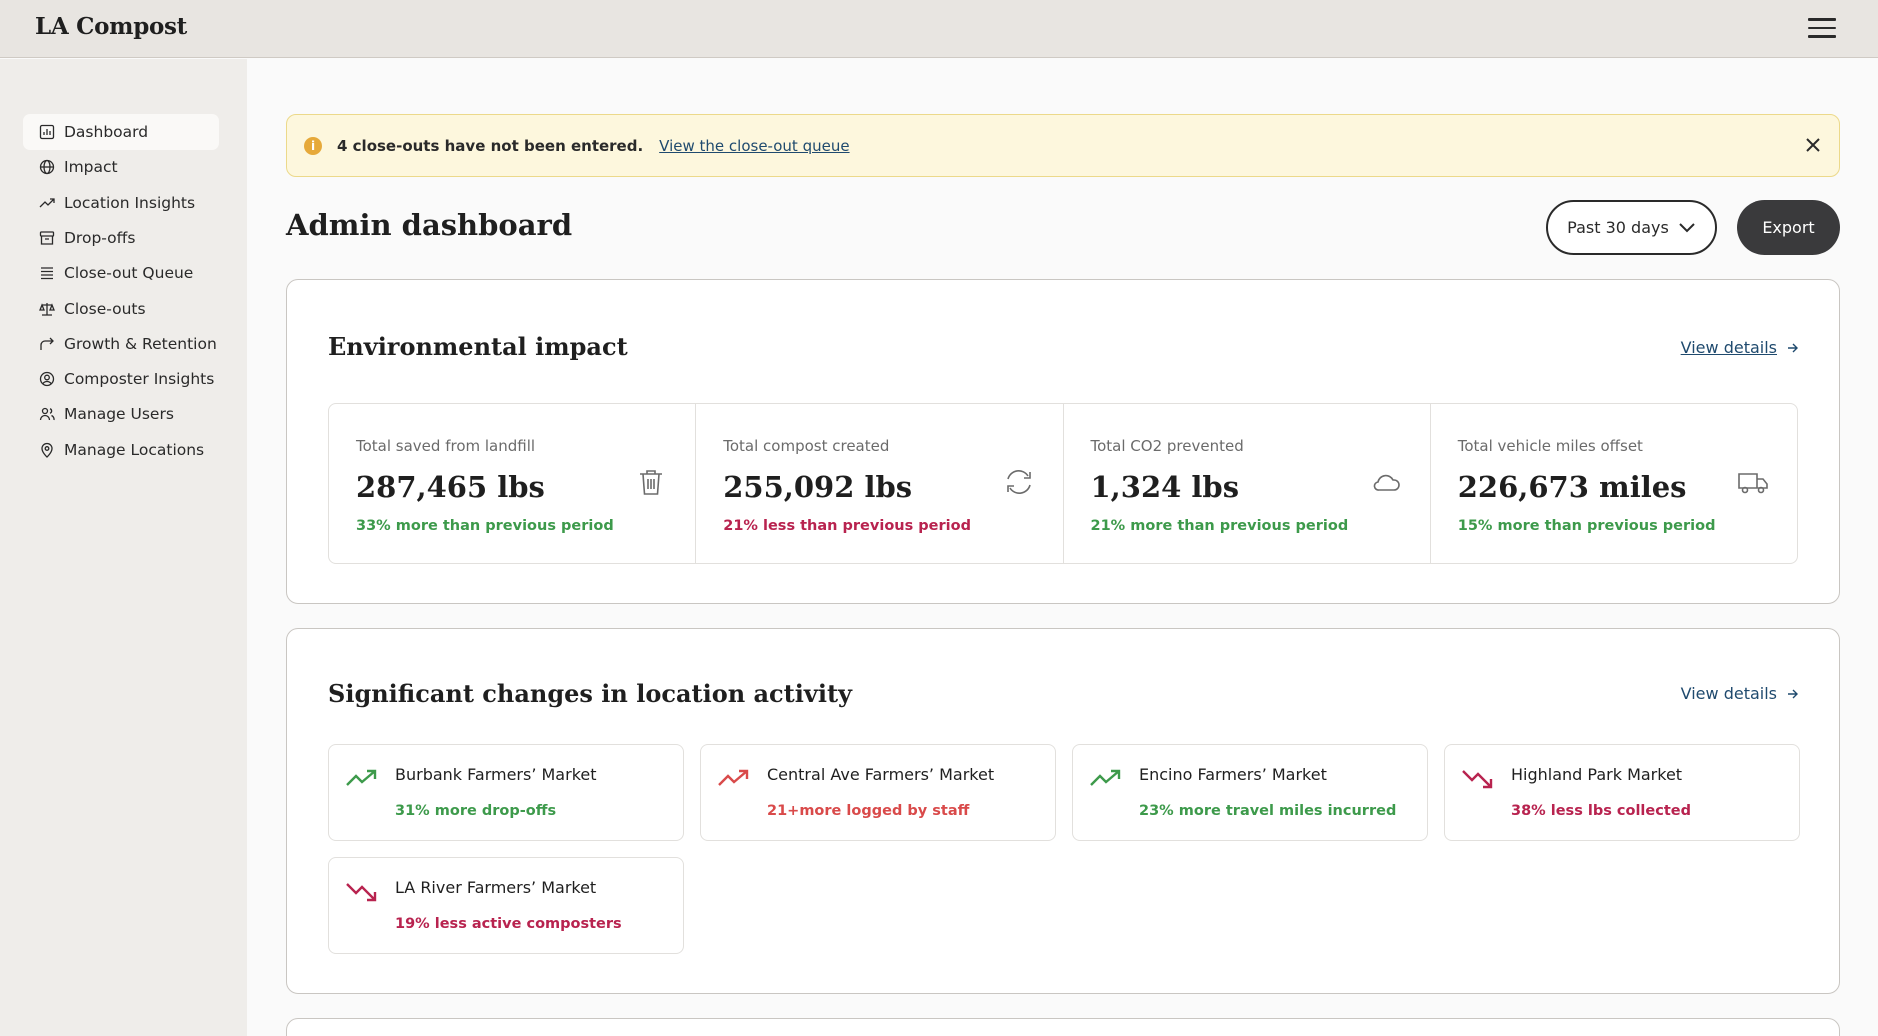 The image size is (1878, 1036). I want to click on logo: LA Compost, so click(111, 26).